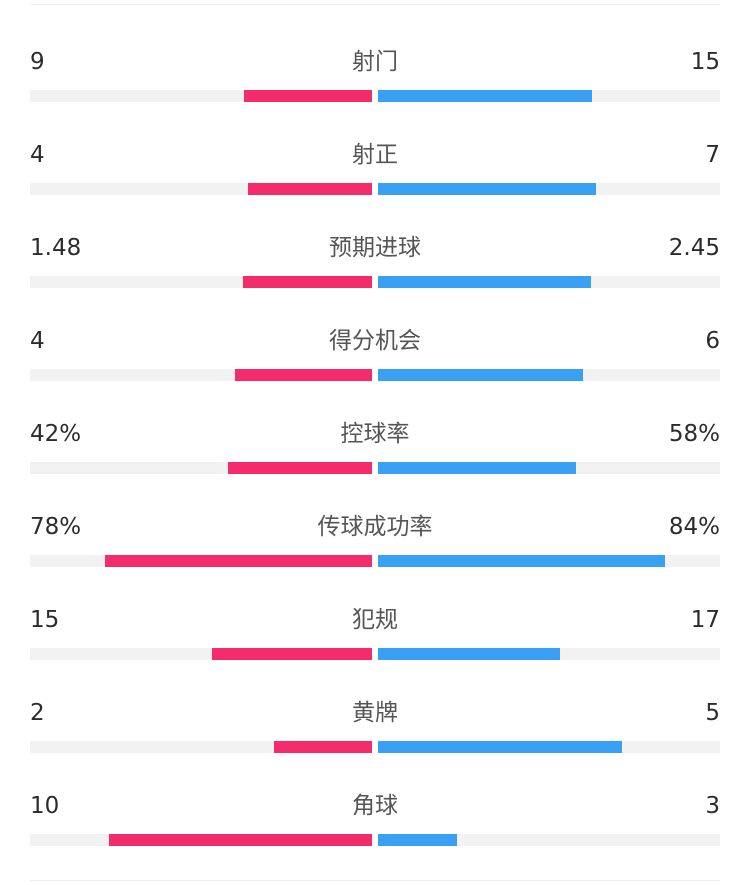 Image resolution: width=750 pixels, height=885 pixels. I want to click on stat-row: 1.48 预期进球 2.45, so click(375, 278).